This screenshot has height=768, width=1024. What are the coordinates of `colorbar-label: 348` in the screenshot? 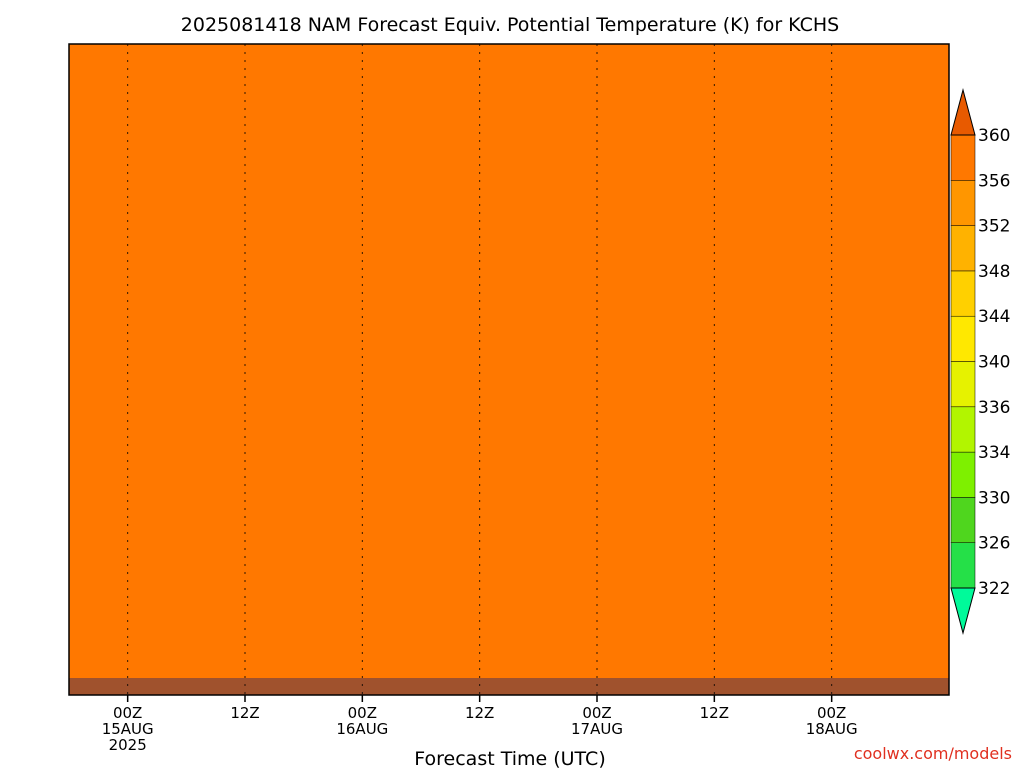 It's located at (994, 272).